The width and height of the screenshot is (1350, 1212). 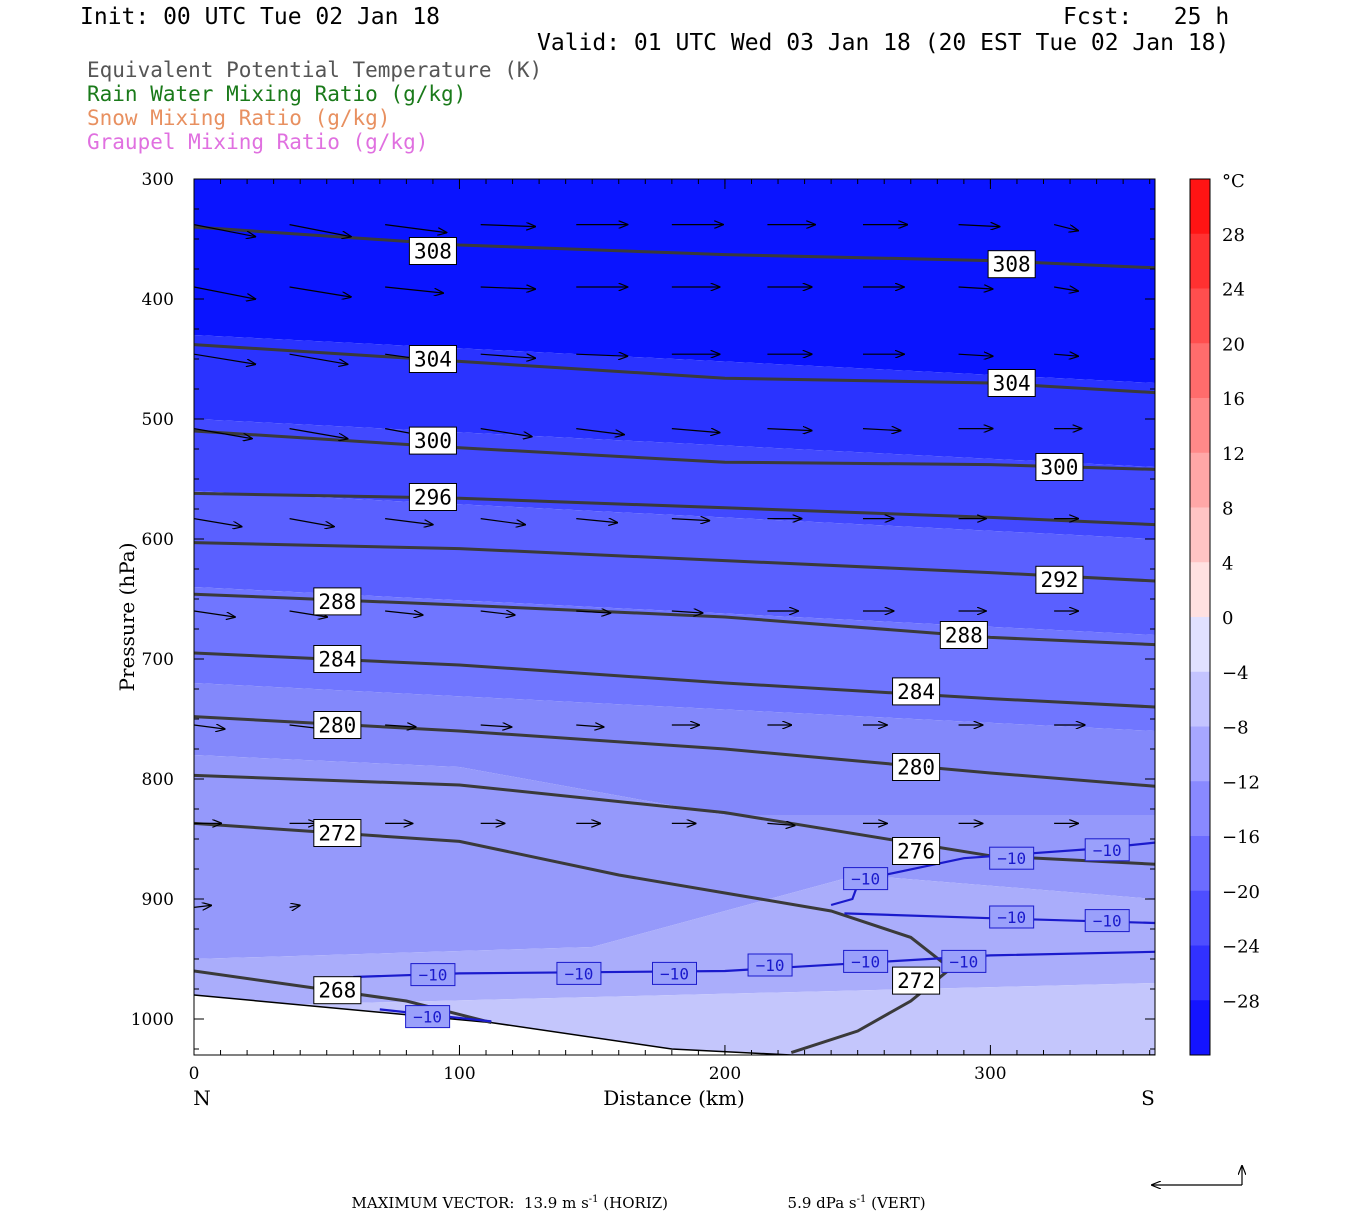 What do you see at coordinates (239, 118) in the screenshot?
I see `legend-snow: Snow Mixing Ratio (g/kg)` at bounding box center [239, 118].